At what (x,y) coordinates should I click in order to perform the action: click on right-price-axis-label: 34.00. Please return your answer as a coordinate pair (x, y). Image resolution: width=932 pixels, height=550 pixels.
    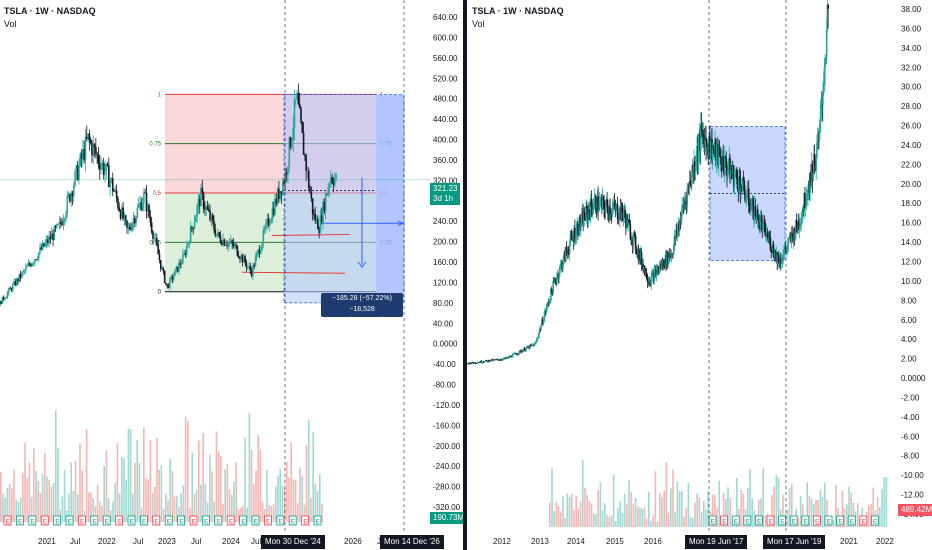
    Looking at the image, I should click on (911, 48).